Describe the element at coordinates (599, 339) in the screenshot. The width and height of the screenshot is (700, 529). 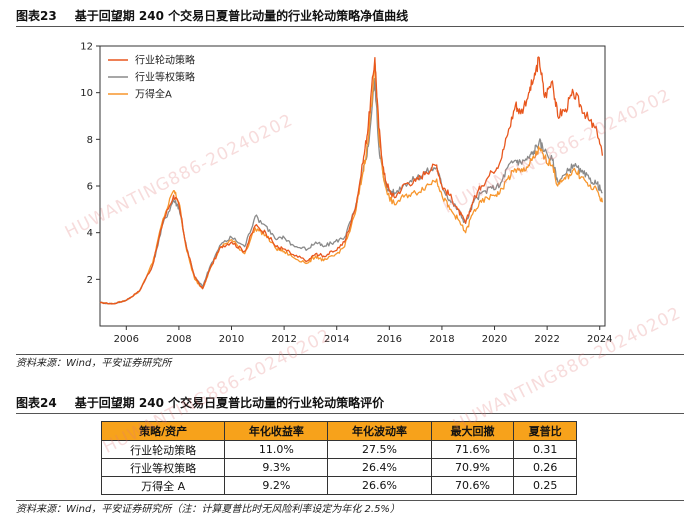
I see `x-tick-label: 2024` at that location.